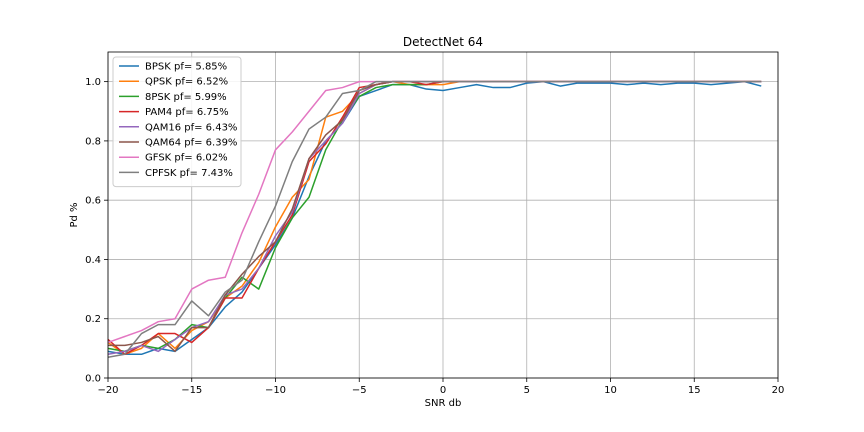 The image size is (864, 432). I want to click on legend-frame, so click(177, 122).